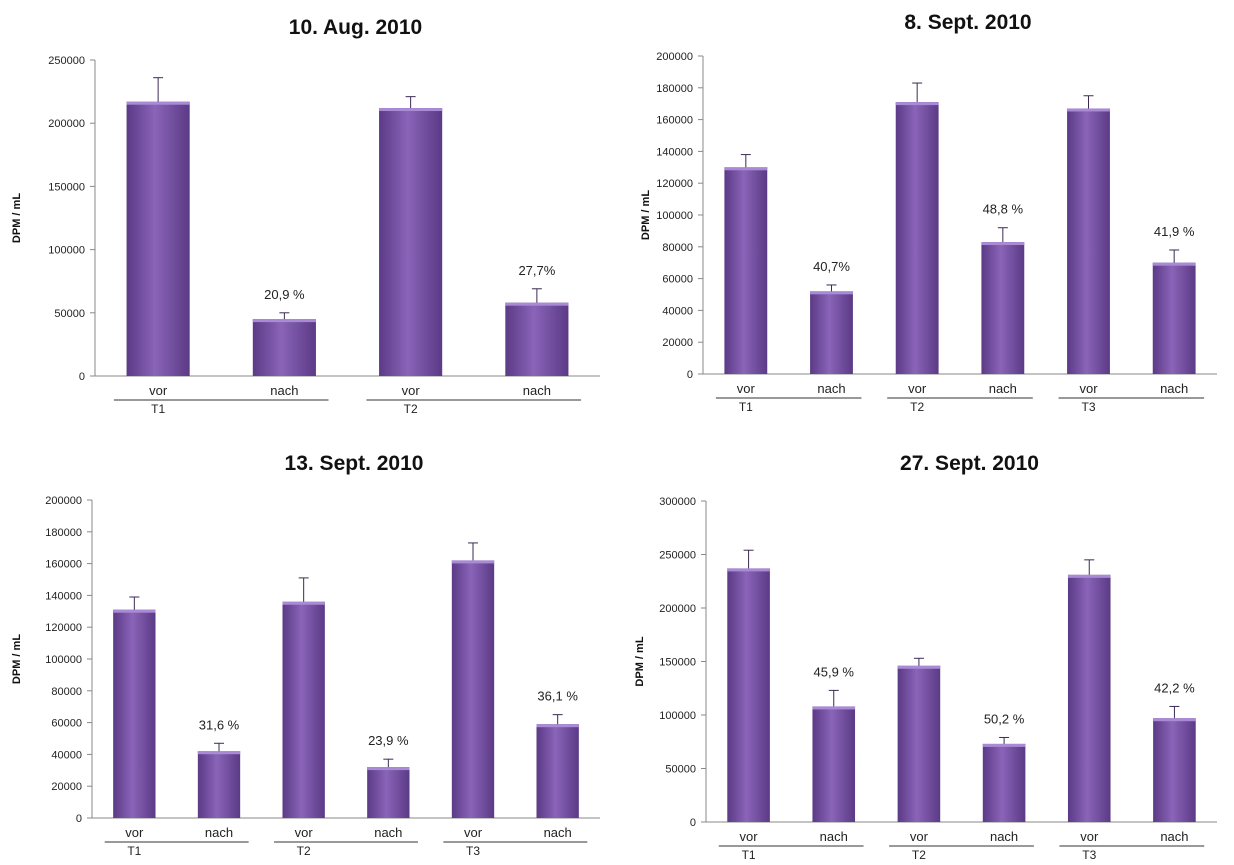  What do you see at coordinates (831, 266) in the screenshot?
I see `percent-label: 40,7%` at bounding box center [831, 266].